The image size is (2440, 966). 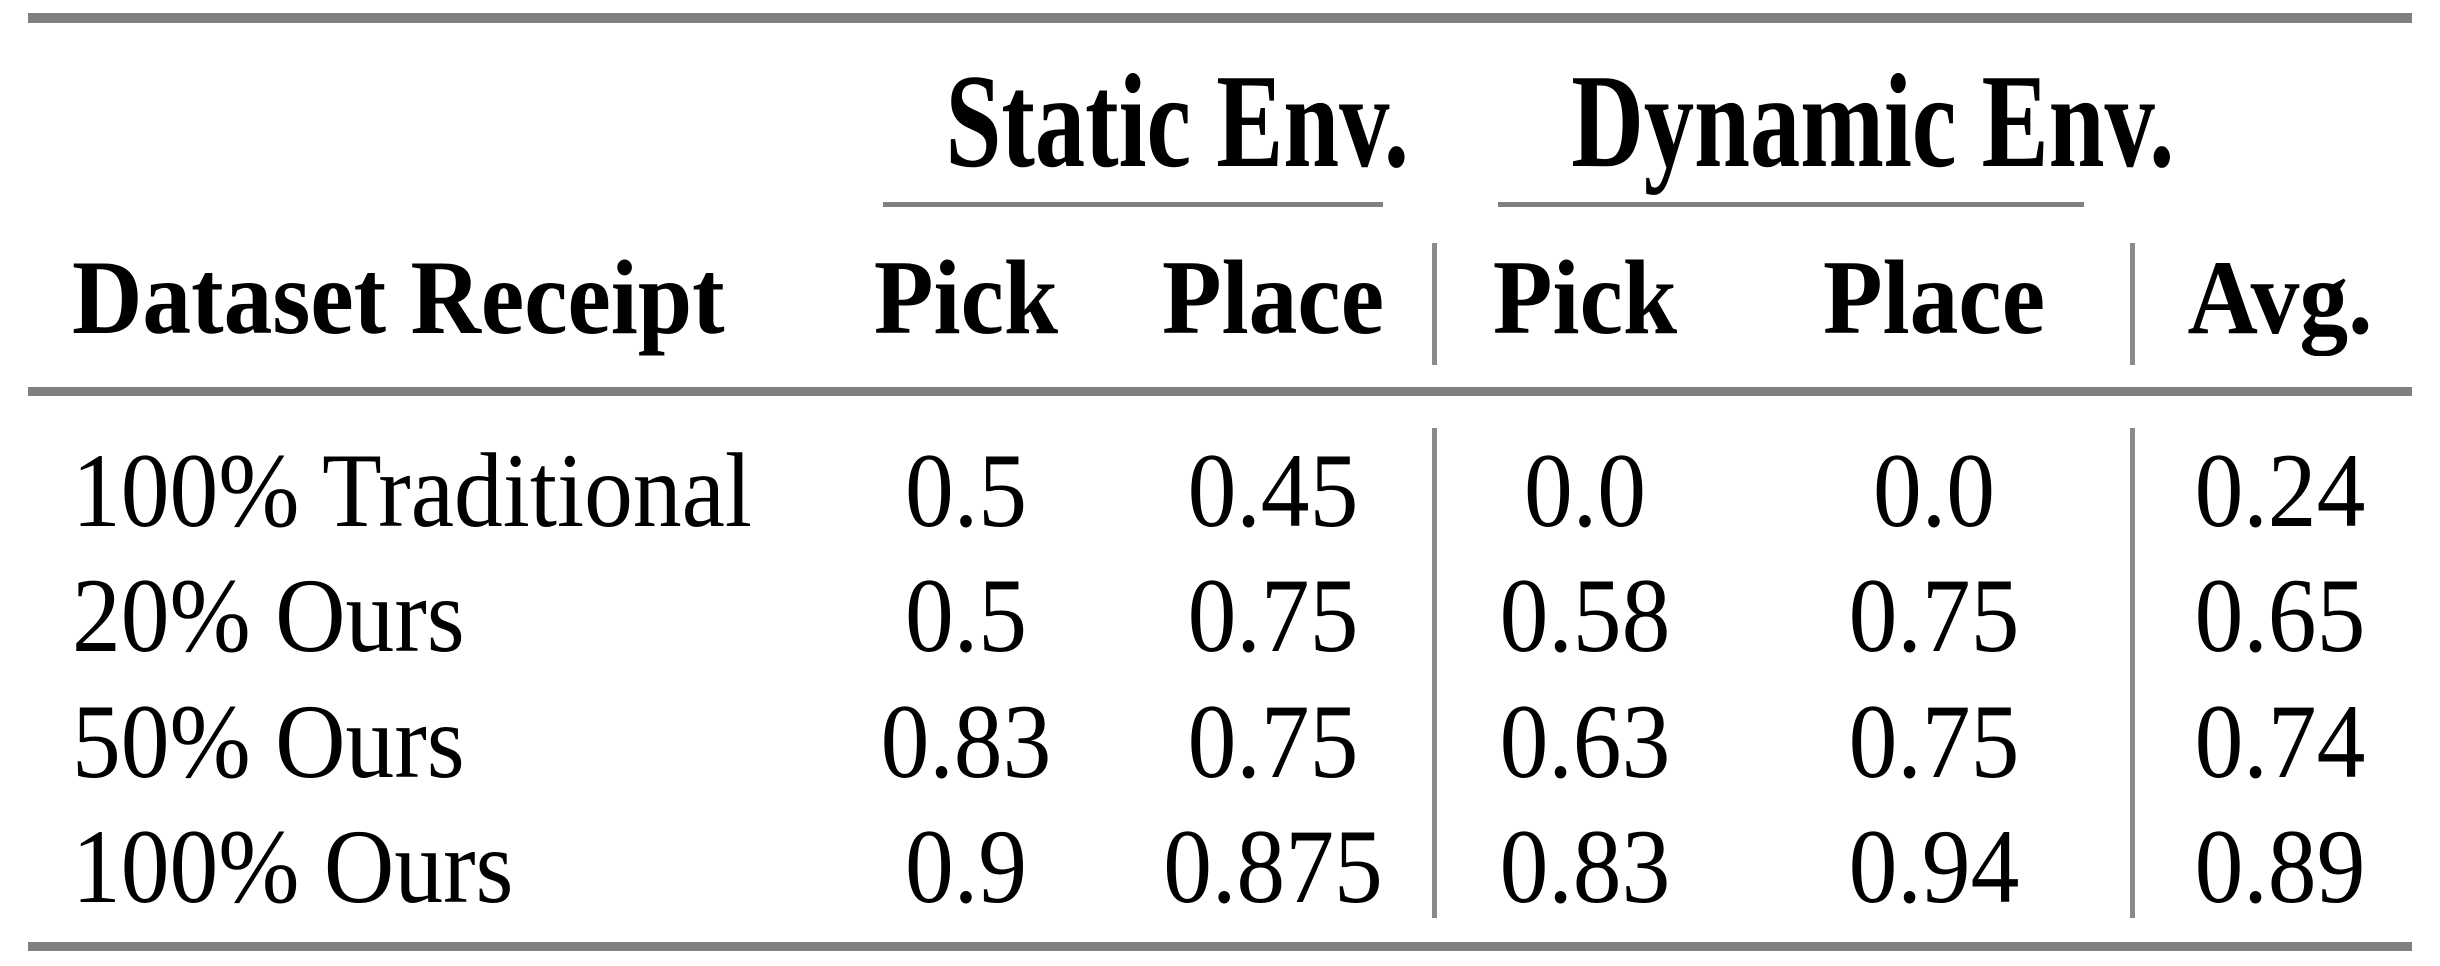 I want to click on cell-r3-static-place: 0.875, so click(x=1273, y=866).